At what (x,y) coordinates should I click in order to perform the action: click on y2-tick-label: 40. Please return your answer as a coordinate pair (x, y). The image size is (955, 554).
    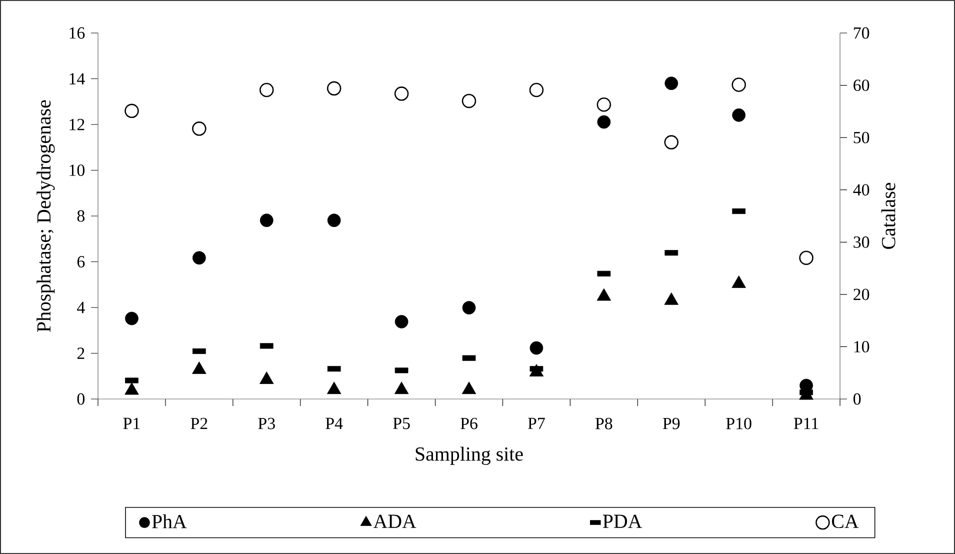
    Looking at the image, I should click on (861, 190).